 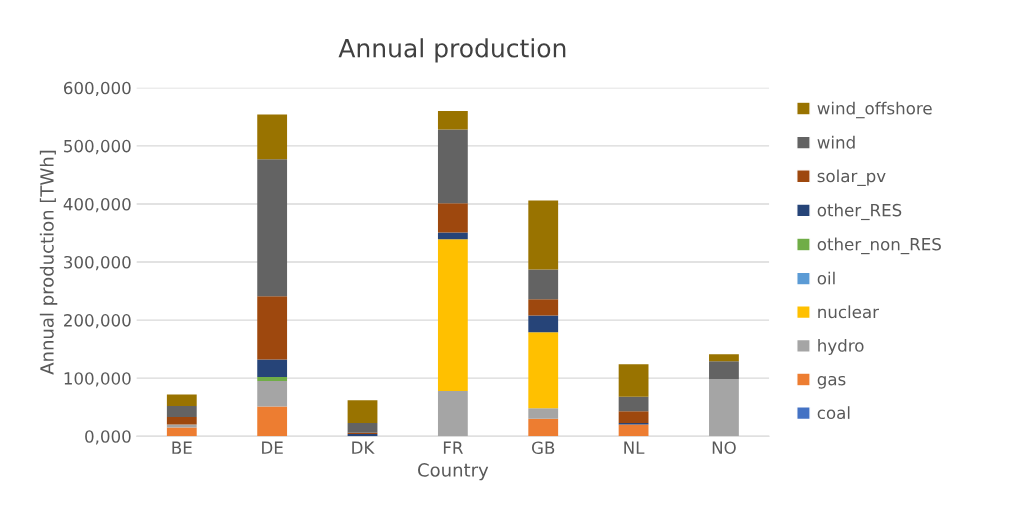 What do you see at coordinates (48, 262) in the screenshot?
I see `y-axis-title: Annual production [TWh]` at bounding box center [48, 262].